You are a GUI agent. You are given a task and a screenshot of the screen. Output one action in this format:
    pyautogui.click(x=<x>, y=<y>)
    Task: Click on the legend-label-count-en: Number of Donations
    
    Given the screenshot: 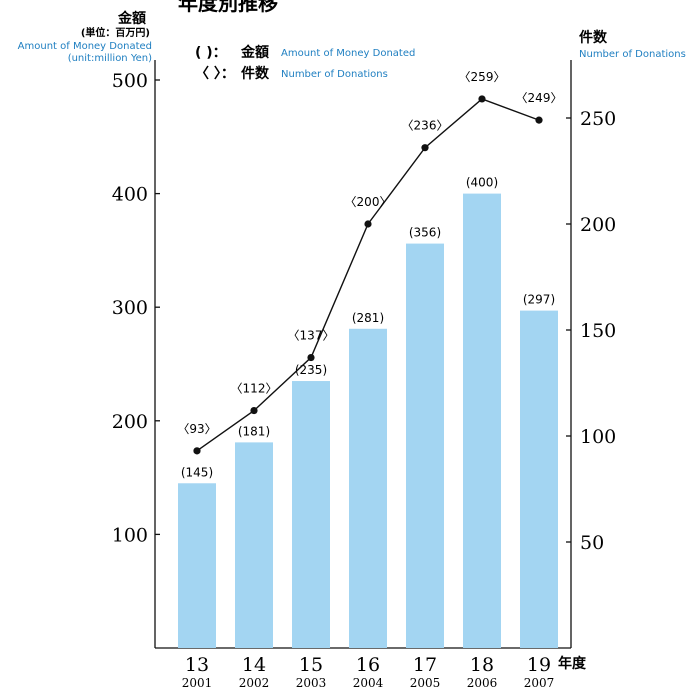 What is the action you would take?
    pyautogui.click(x=334, y=74)
    